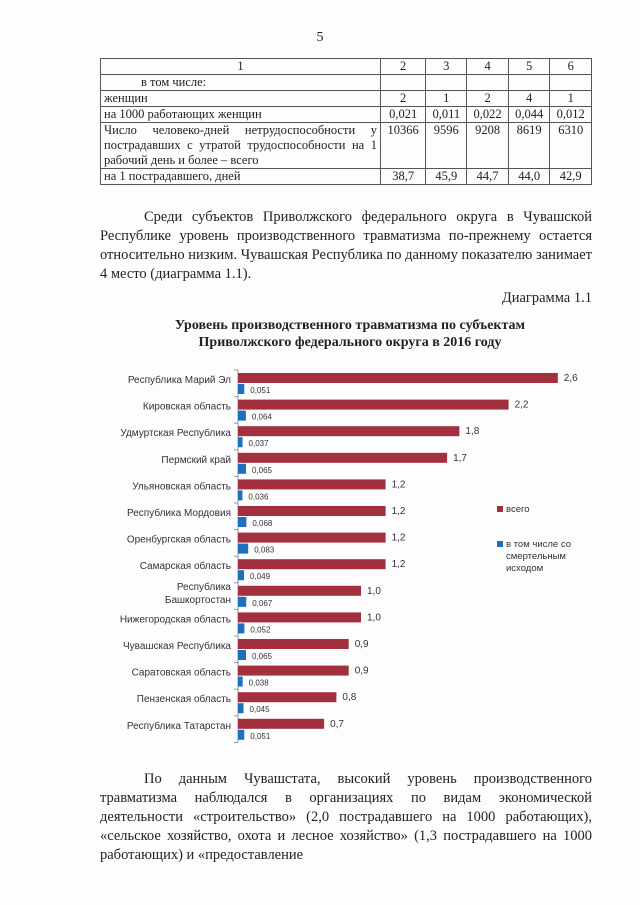 The width and height of the screenshot is (640, 905). What do you see at coordinates (529, 98) in the screenshot?
I see `table-cell: 4` at bounding box center [529, 98].